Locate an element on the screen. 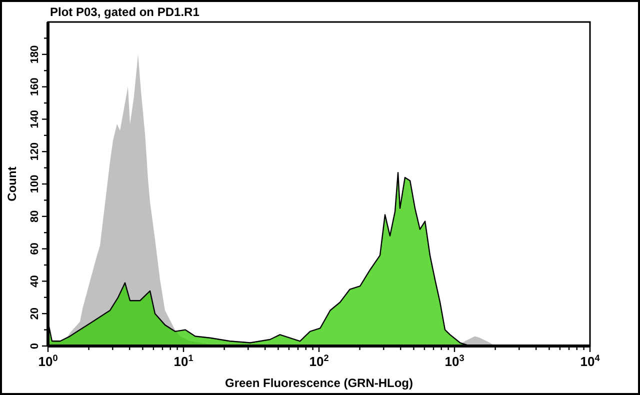 The image size is (640, 395). x-tick-label: 10$^{2}$ is located at coordinates (319, 361).